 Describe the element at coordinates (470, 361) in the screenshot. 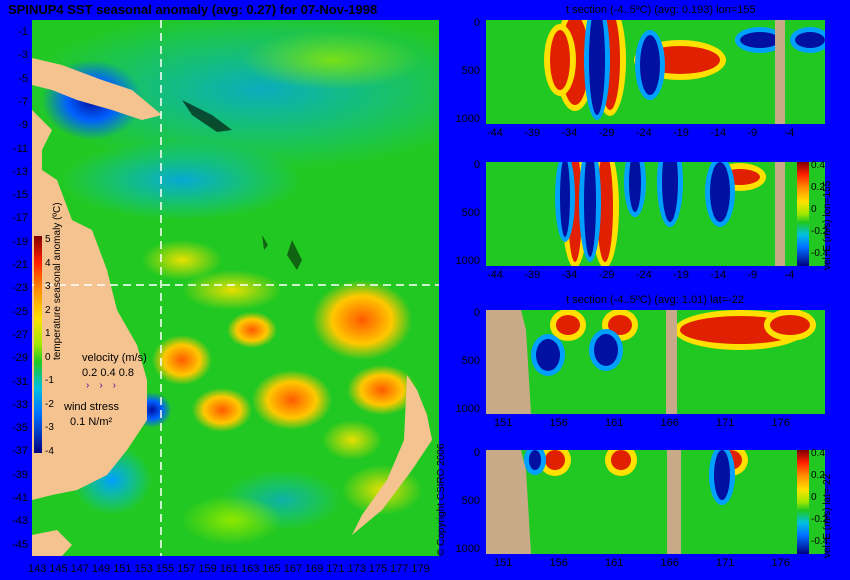

I see `panel-y-tick: 500` at that location.